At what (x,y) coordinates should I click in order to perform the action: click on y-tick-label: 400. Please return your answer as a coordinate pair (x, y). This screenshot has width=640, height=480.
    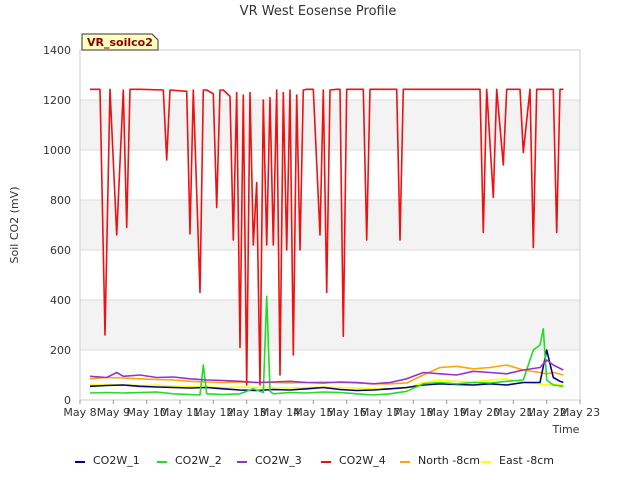
    Looking at the image, I should click on (60, 300).